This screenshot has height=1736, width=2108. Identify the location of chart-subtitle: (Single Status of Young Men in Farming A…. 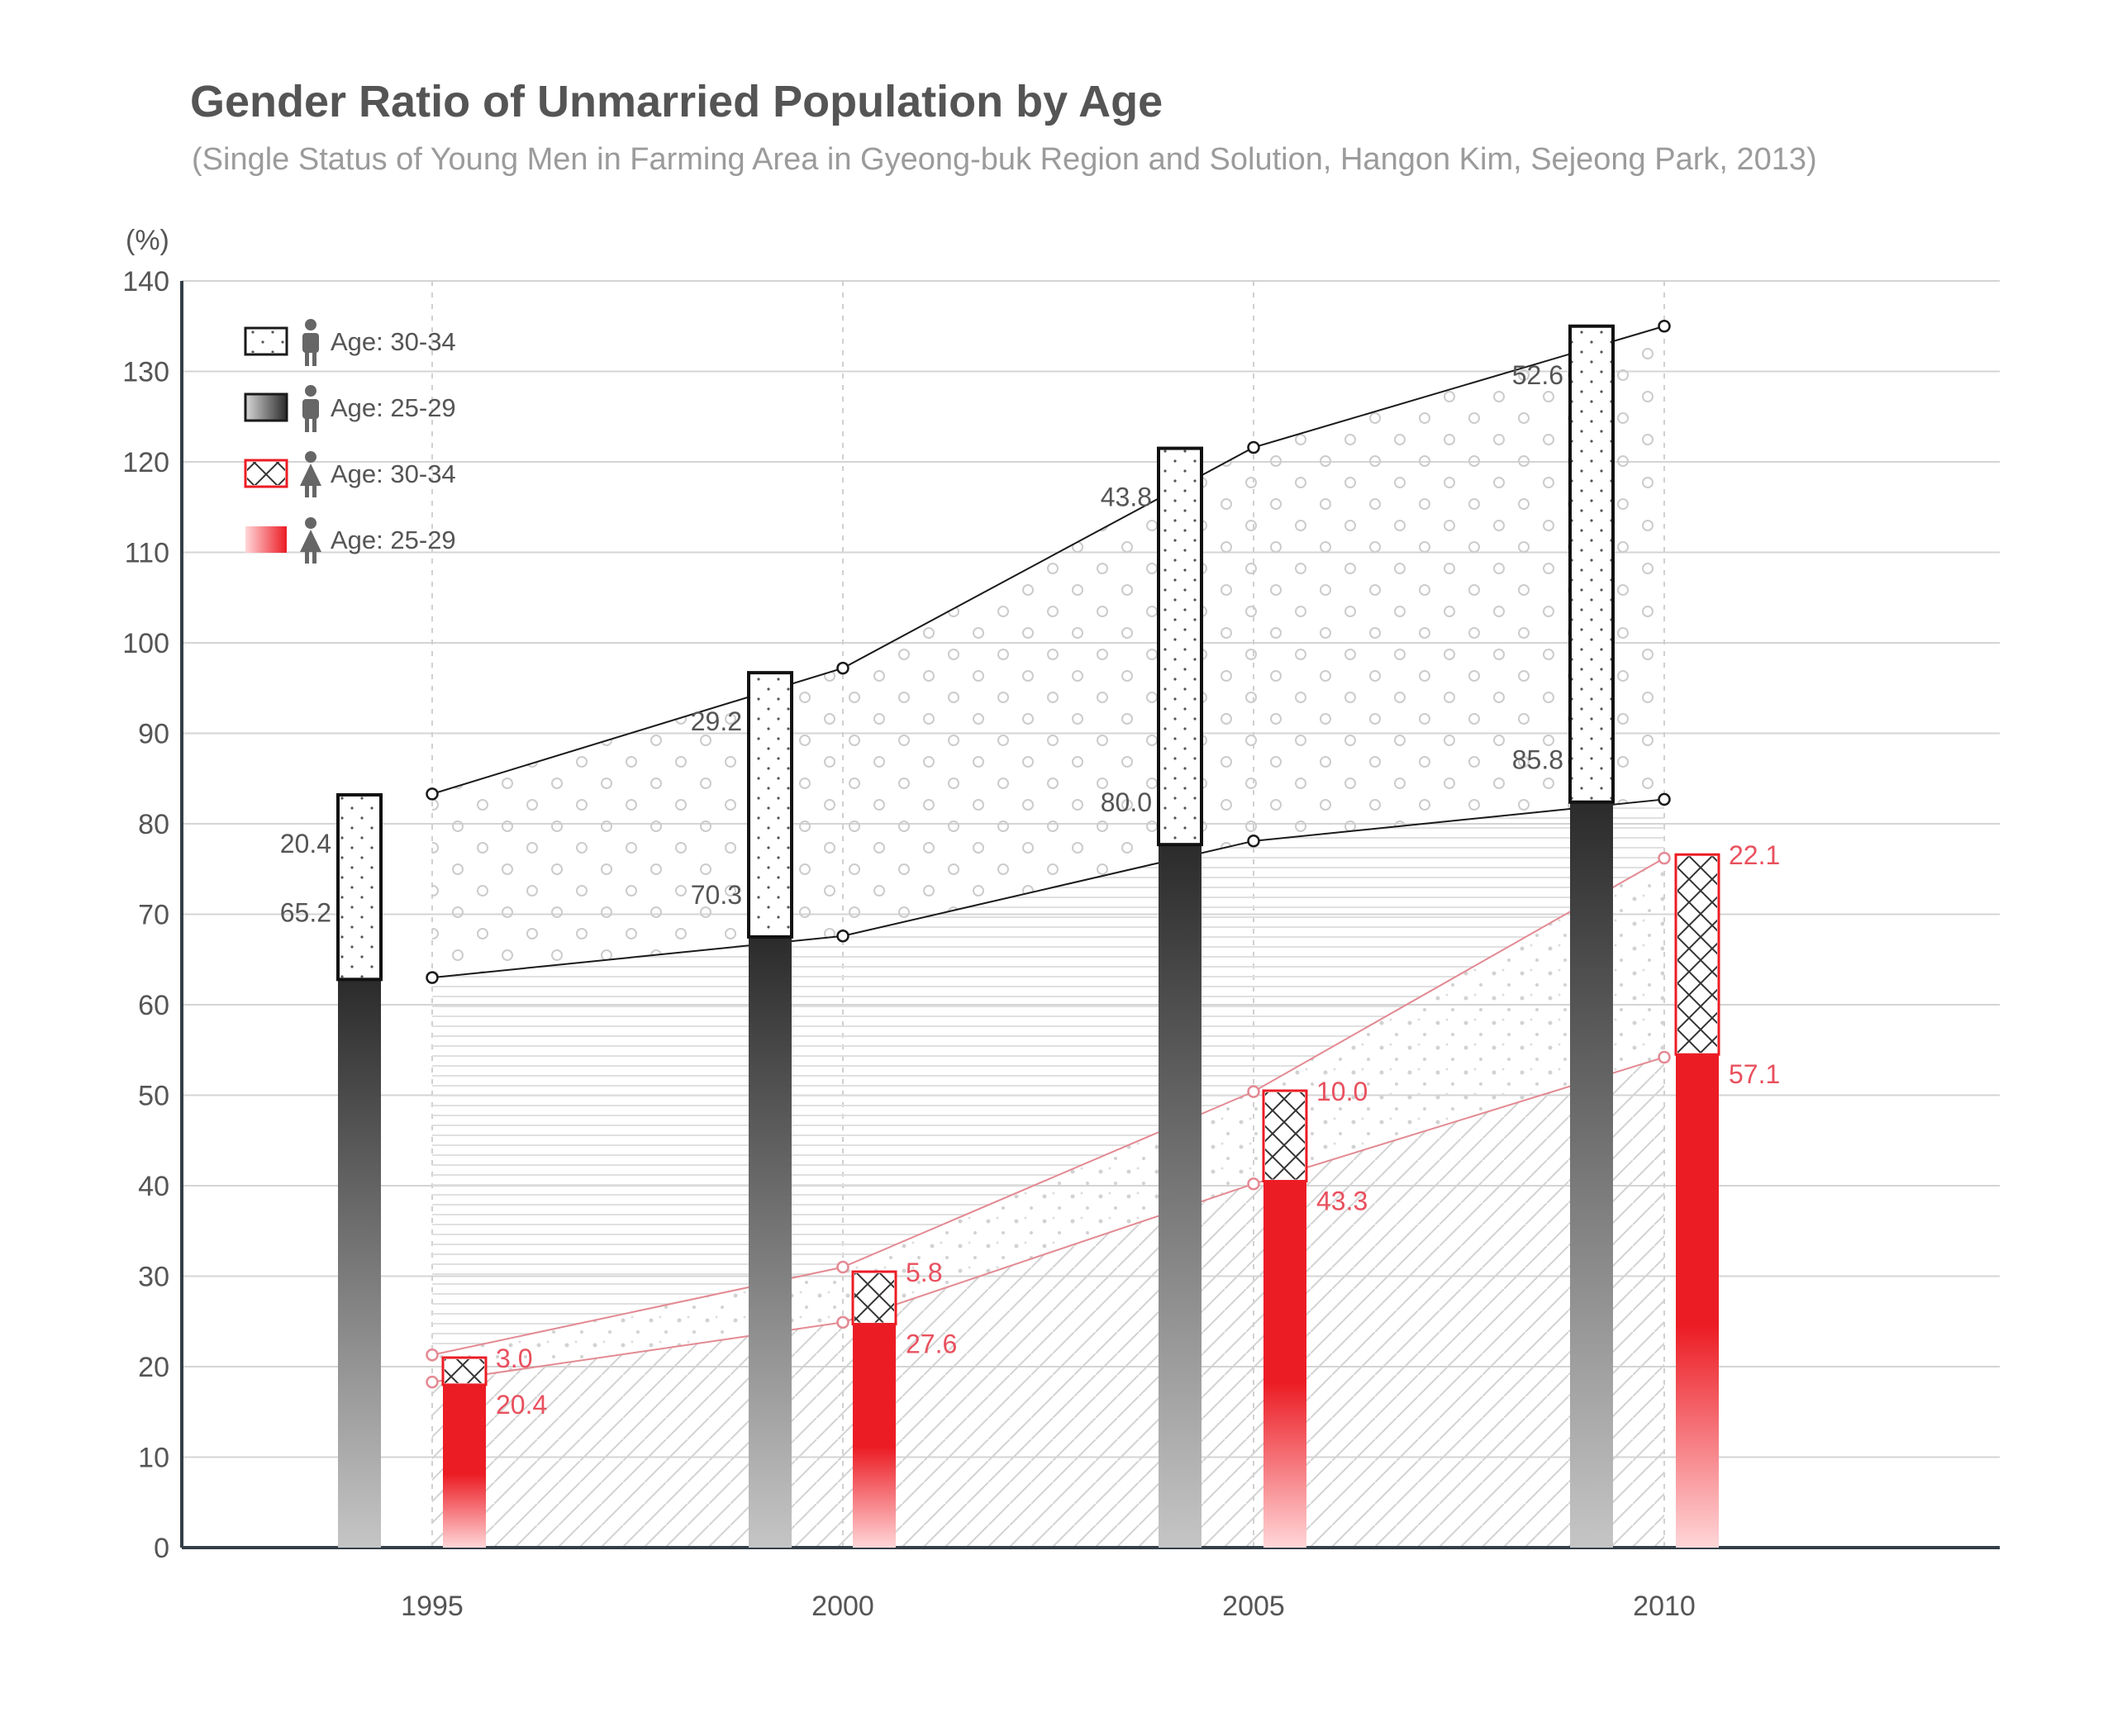
(1004, 159).